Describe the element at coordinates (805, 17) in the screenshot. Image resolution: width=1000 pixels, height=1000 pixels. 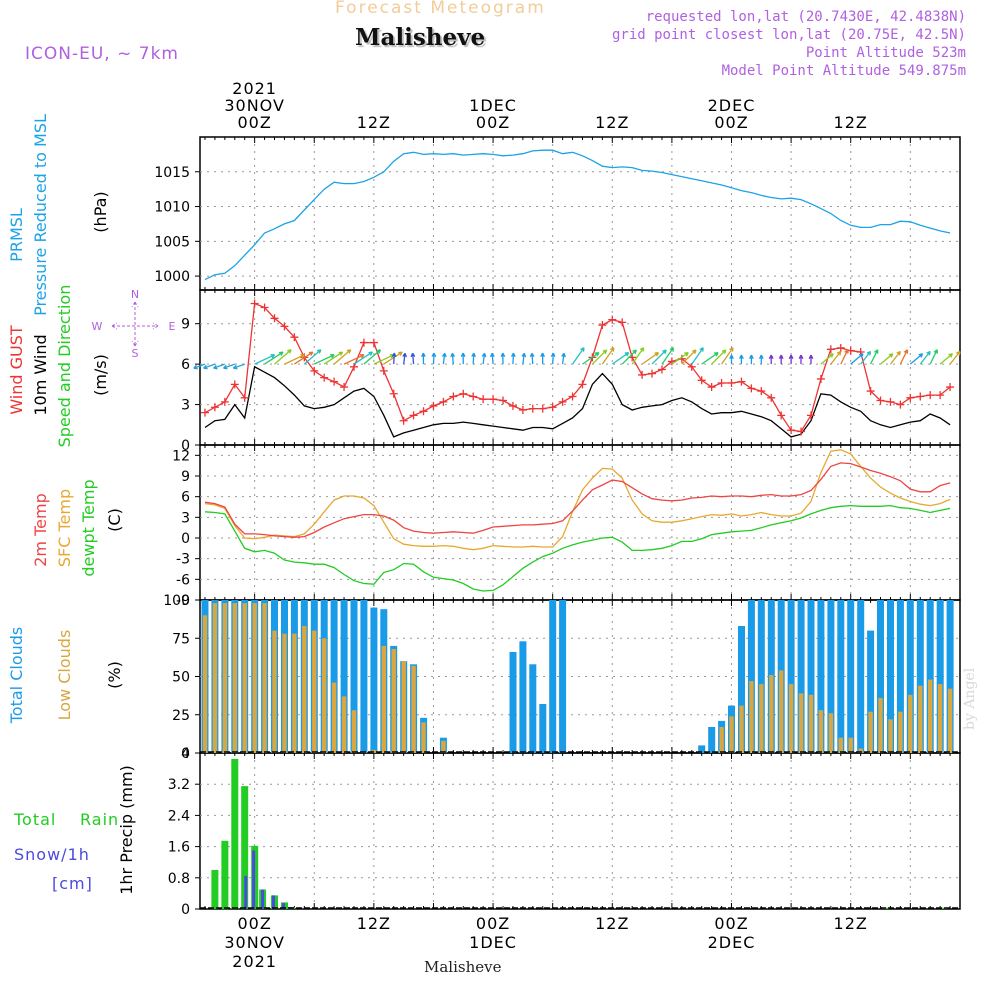
I see `requested-coords: requested lon,lat (20.7430E, 42.4838N)` at that location.